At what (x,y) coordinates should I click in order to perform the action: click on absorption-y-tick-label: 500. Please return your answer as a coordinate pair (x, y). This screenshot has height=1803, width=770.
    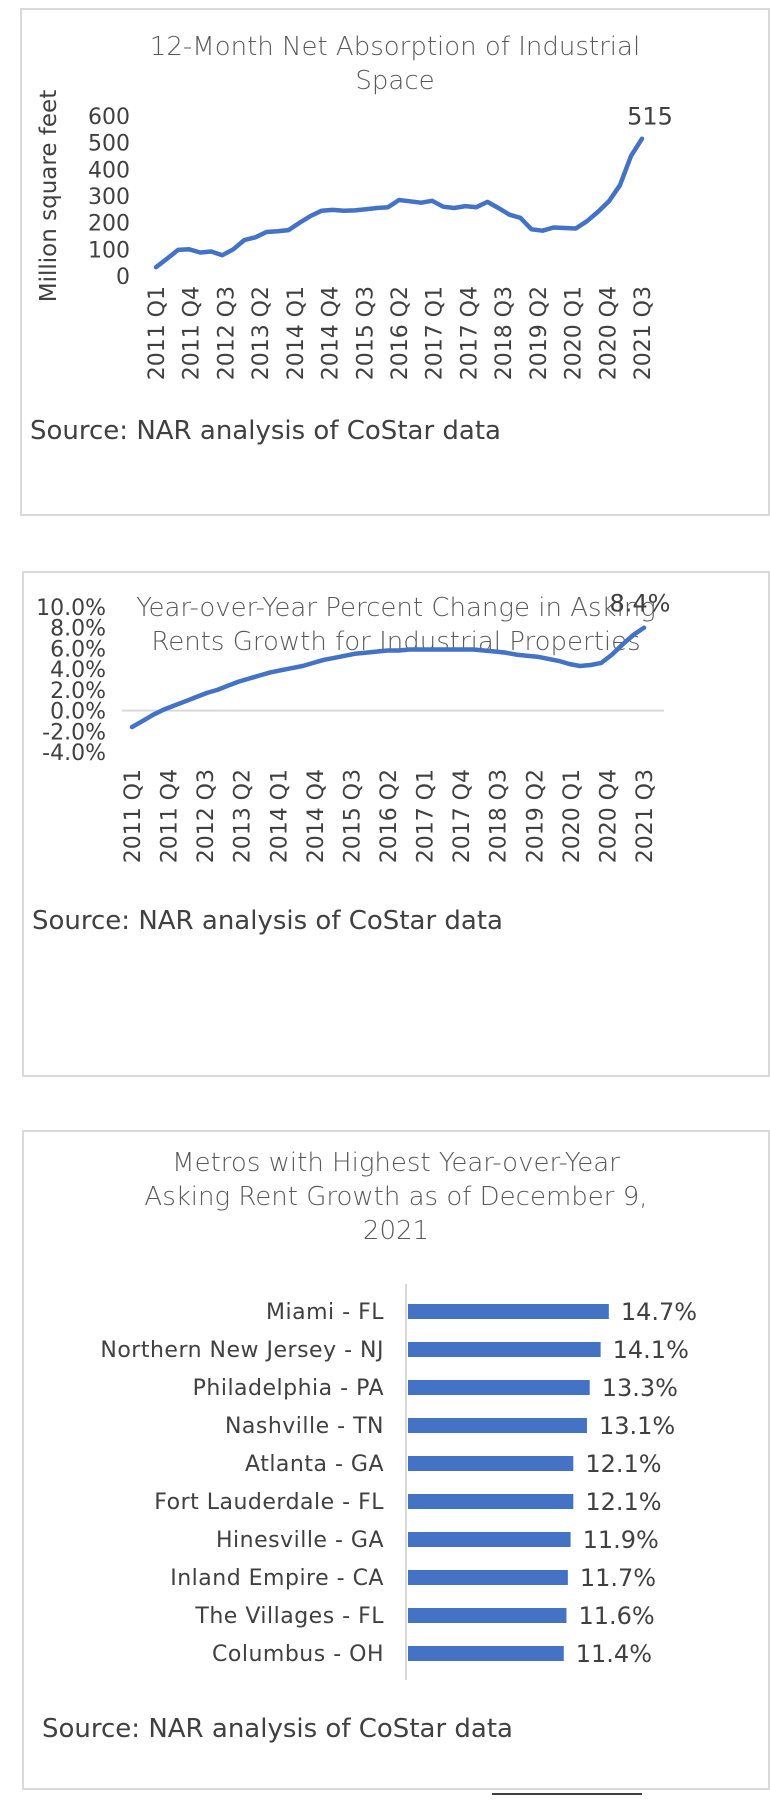
    Looking at the image, I should click on (109, 144).